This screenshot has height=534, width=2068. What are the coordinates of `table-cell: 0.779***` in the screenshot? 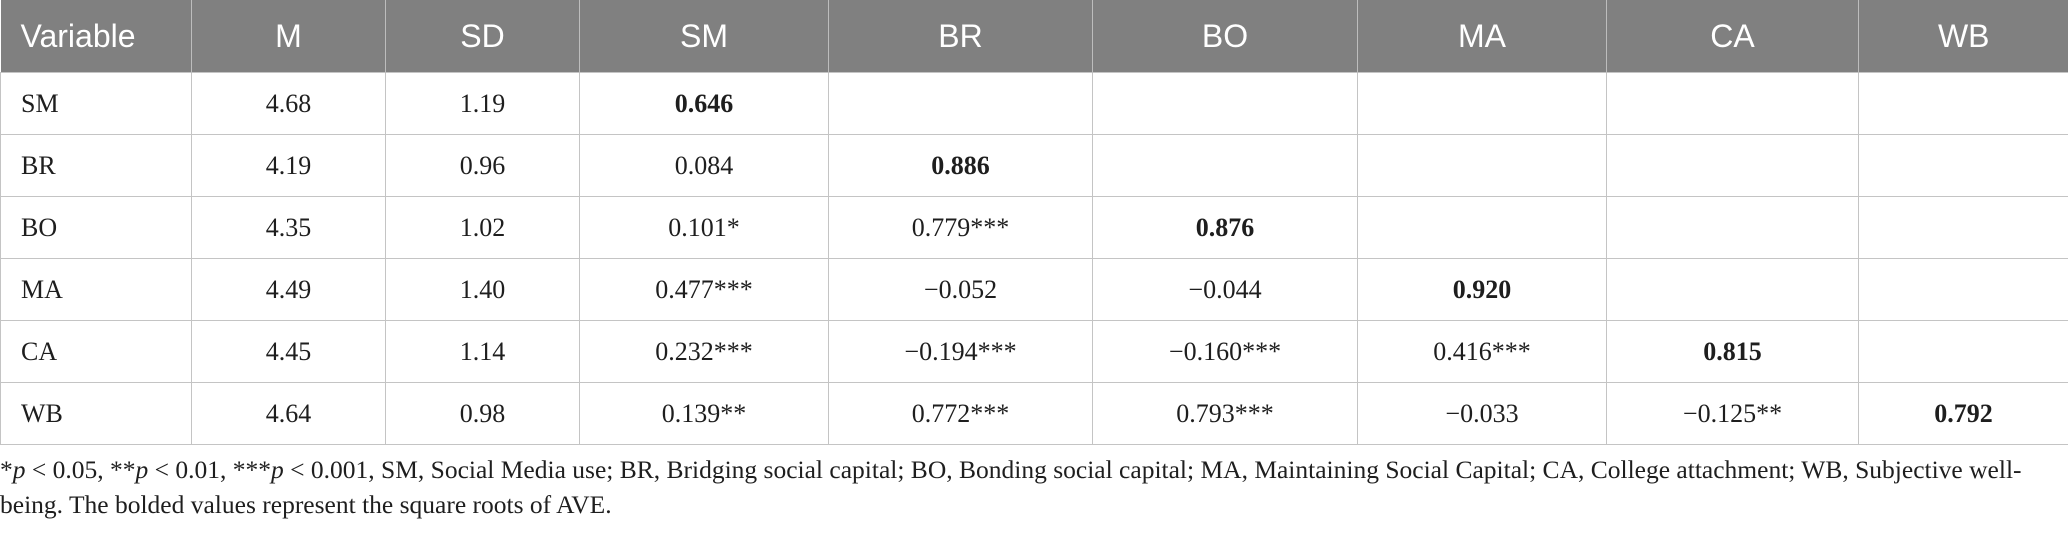 It's located at (960, 227).